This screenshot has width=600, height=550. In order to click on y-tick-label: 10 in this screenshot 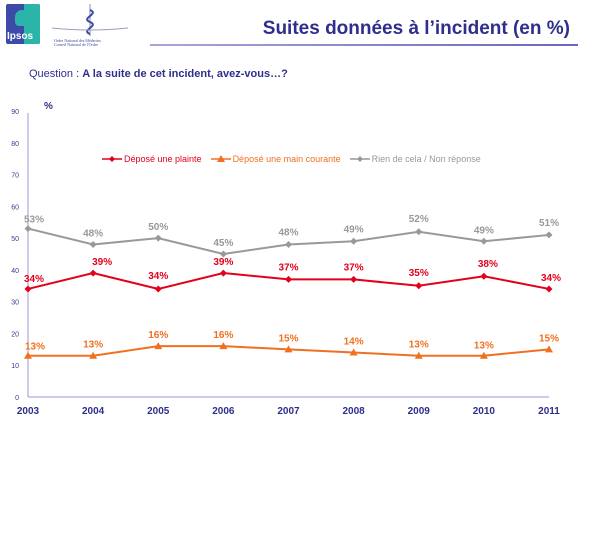, I will do `click(15, 366)`.